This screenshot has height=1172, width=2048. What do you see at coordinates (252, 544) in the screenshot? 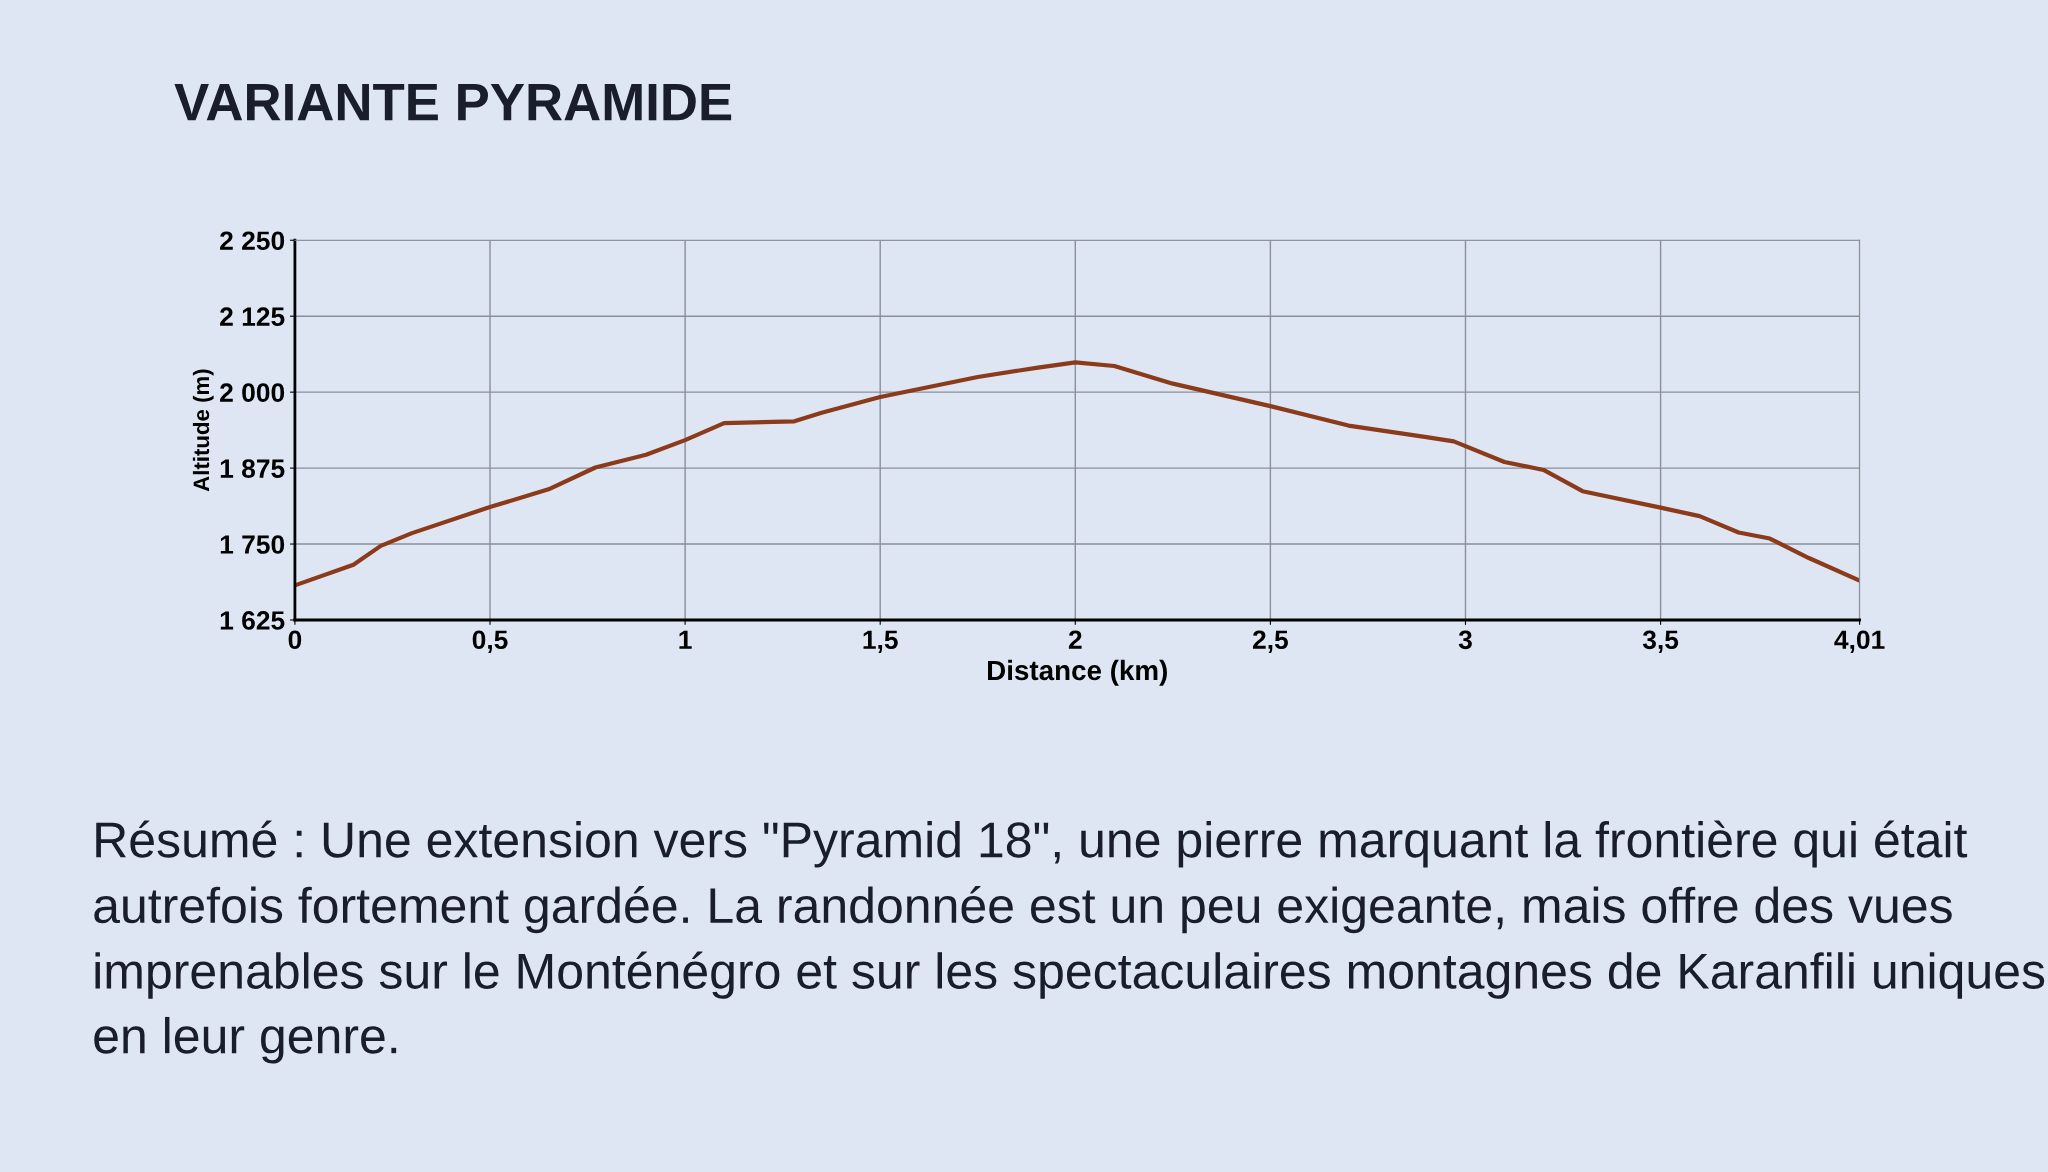
I see `y-tick-label: 1 750` at bounding box center [252, 544].